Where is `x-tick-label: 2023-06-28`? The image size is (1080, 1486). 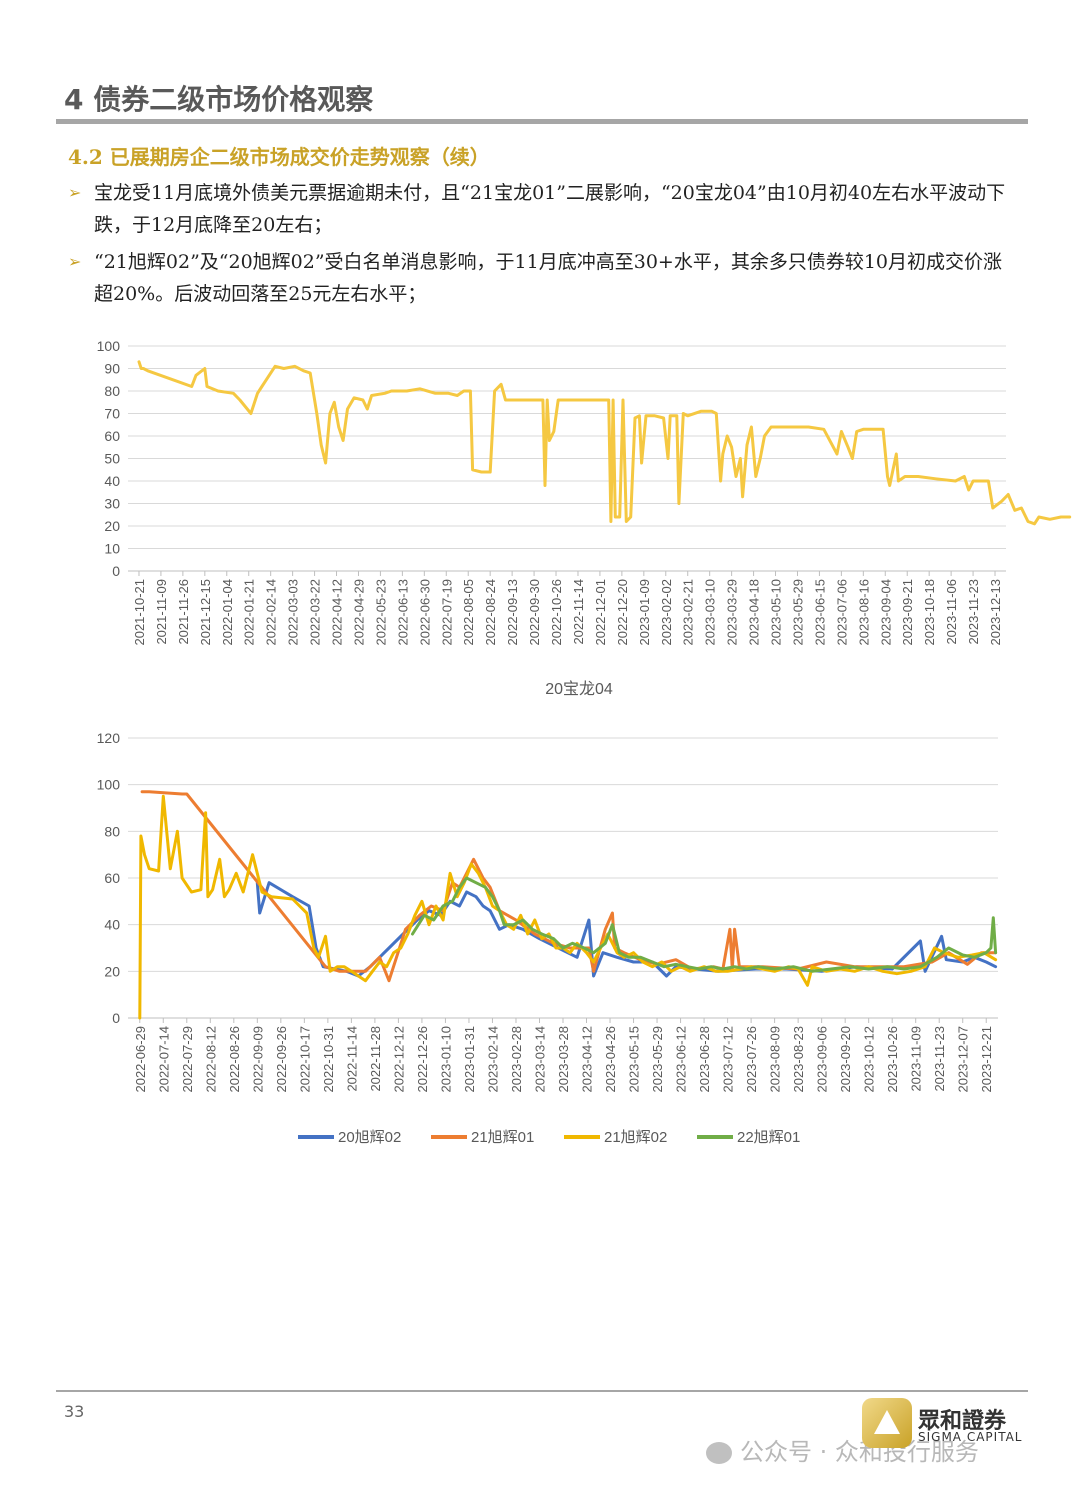 x-tick-label: 2023-06-28 is located at coordinates (704, 1059).